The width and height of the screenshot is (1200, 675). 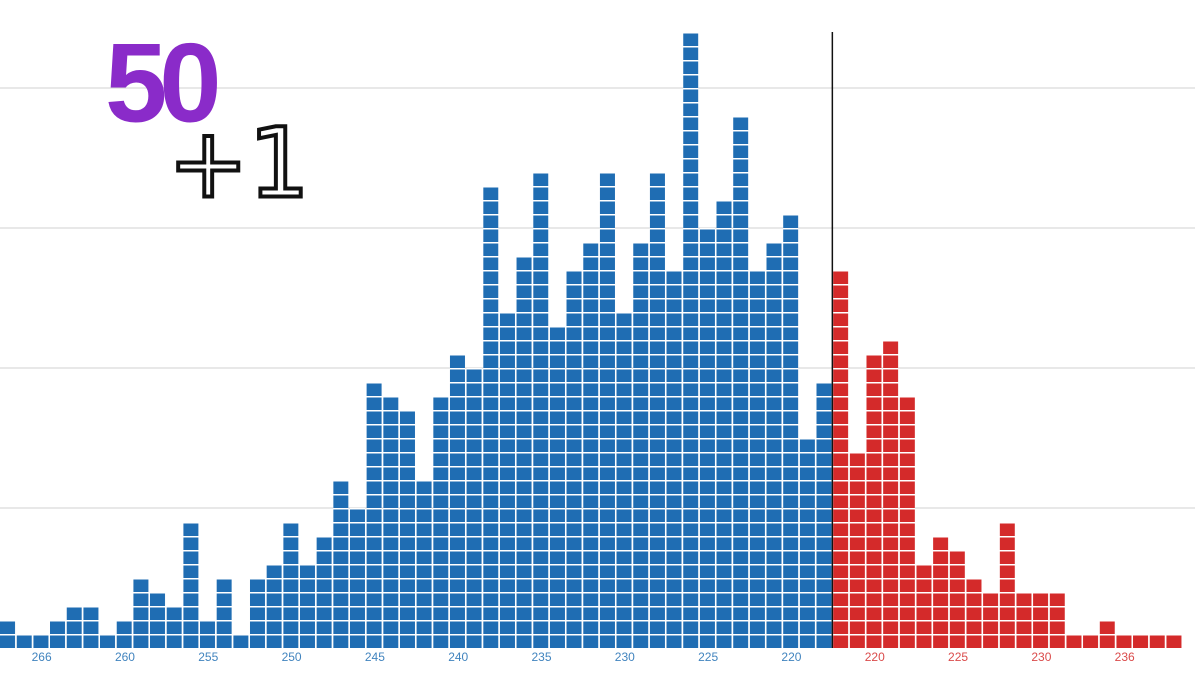 I want to click on x-tick-label: 245, so click(x=375, y=657).